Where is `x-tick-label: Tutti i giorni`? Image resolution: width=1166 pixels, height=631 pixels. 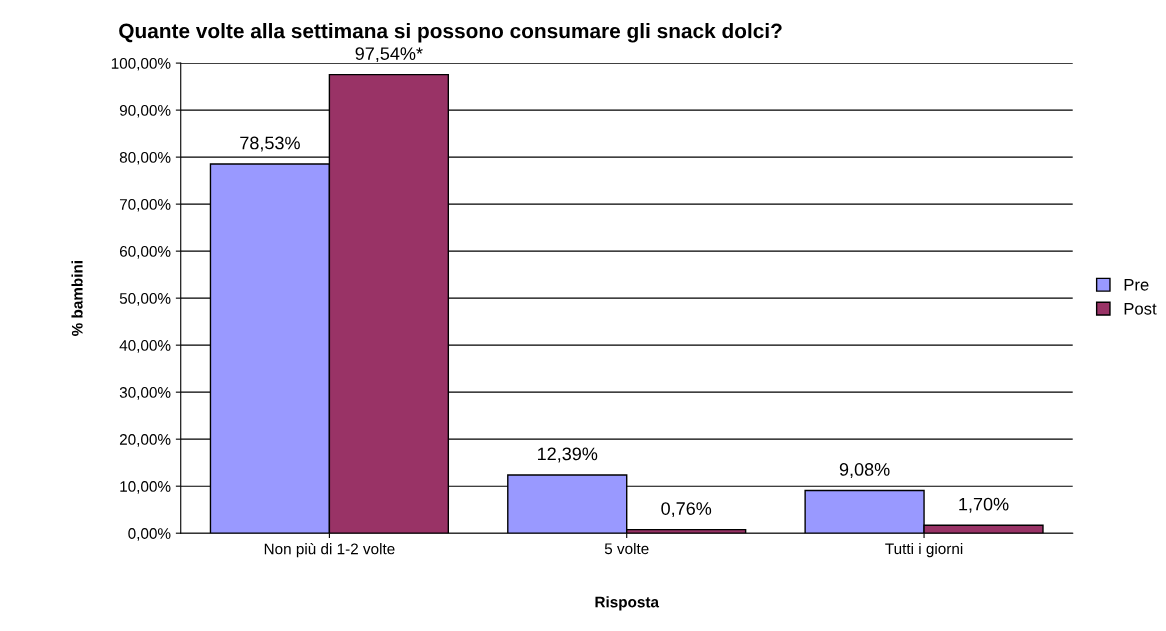
x-tick-label: Tutti i giorni is located at coordinates (924, 550).